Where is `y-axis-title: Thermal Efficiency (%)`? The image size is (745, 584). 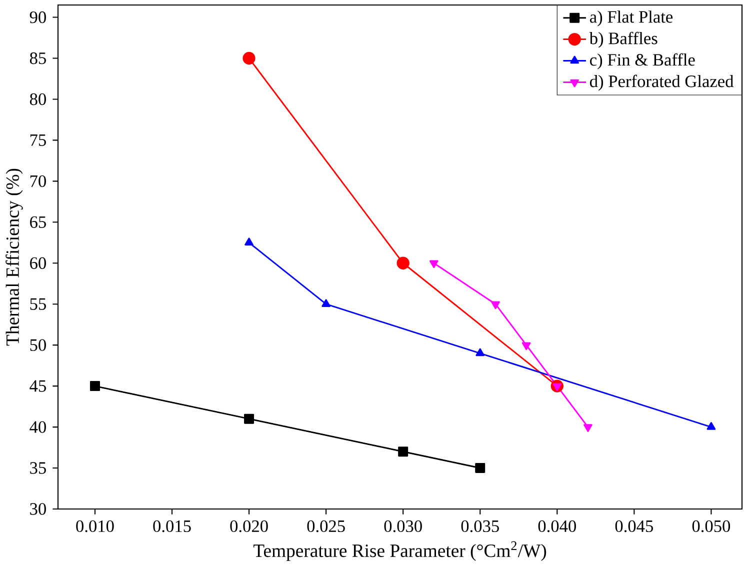 y-axis-title: Thermal Efficiency (%) is located at coordinates (14, 257).